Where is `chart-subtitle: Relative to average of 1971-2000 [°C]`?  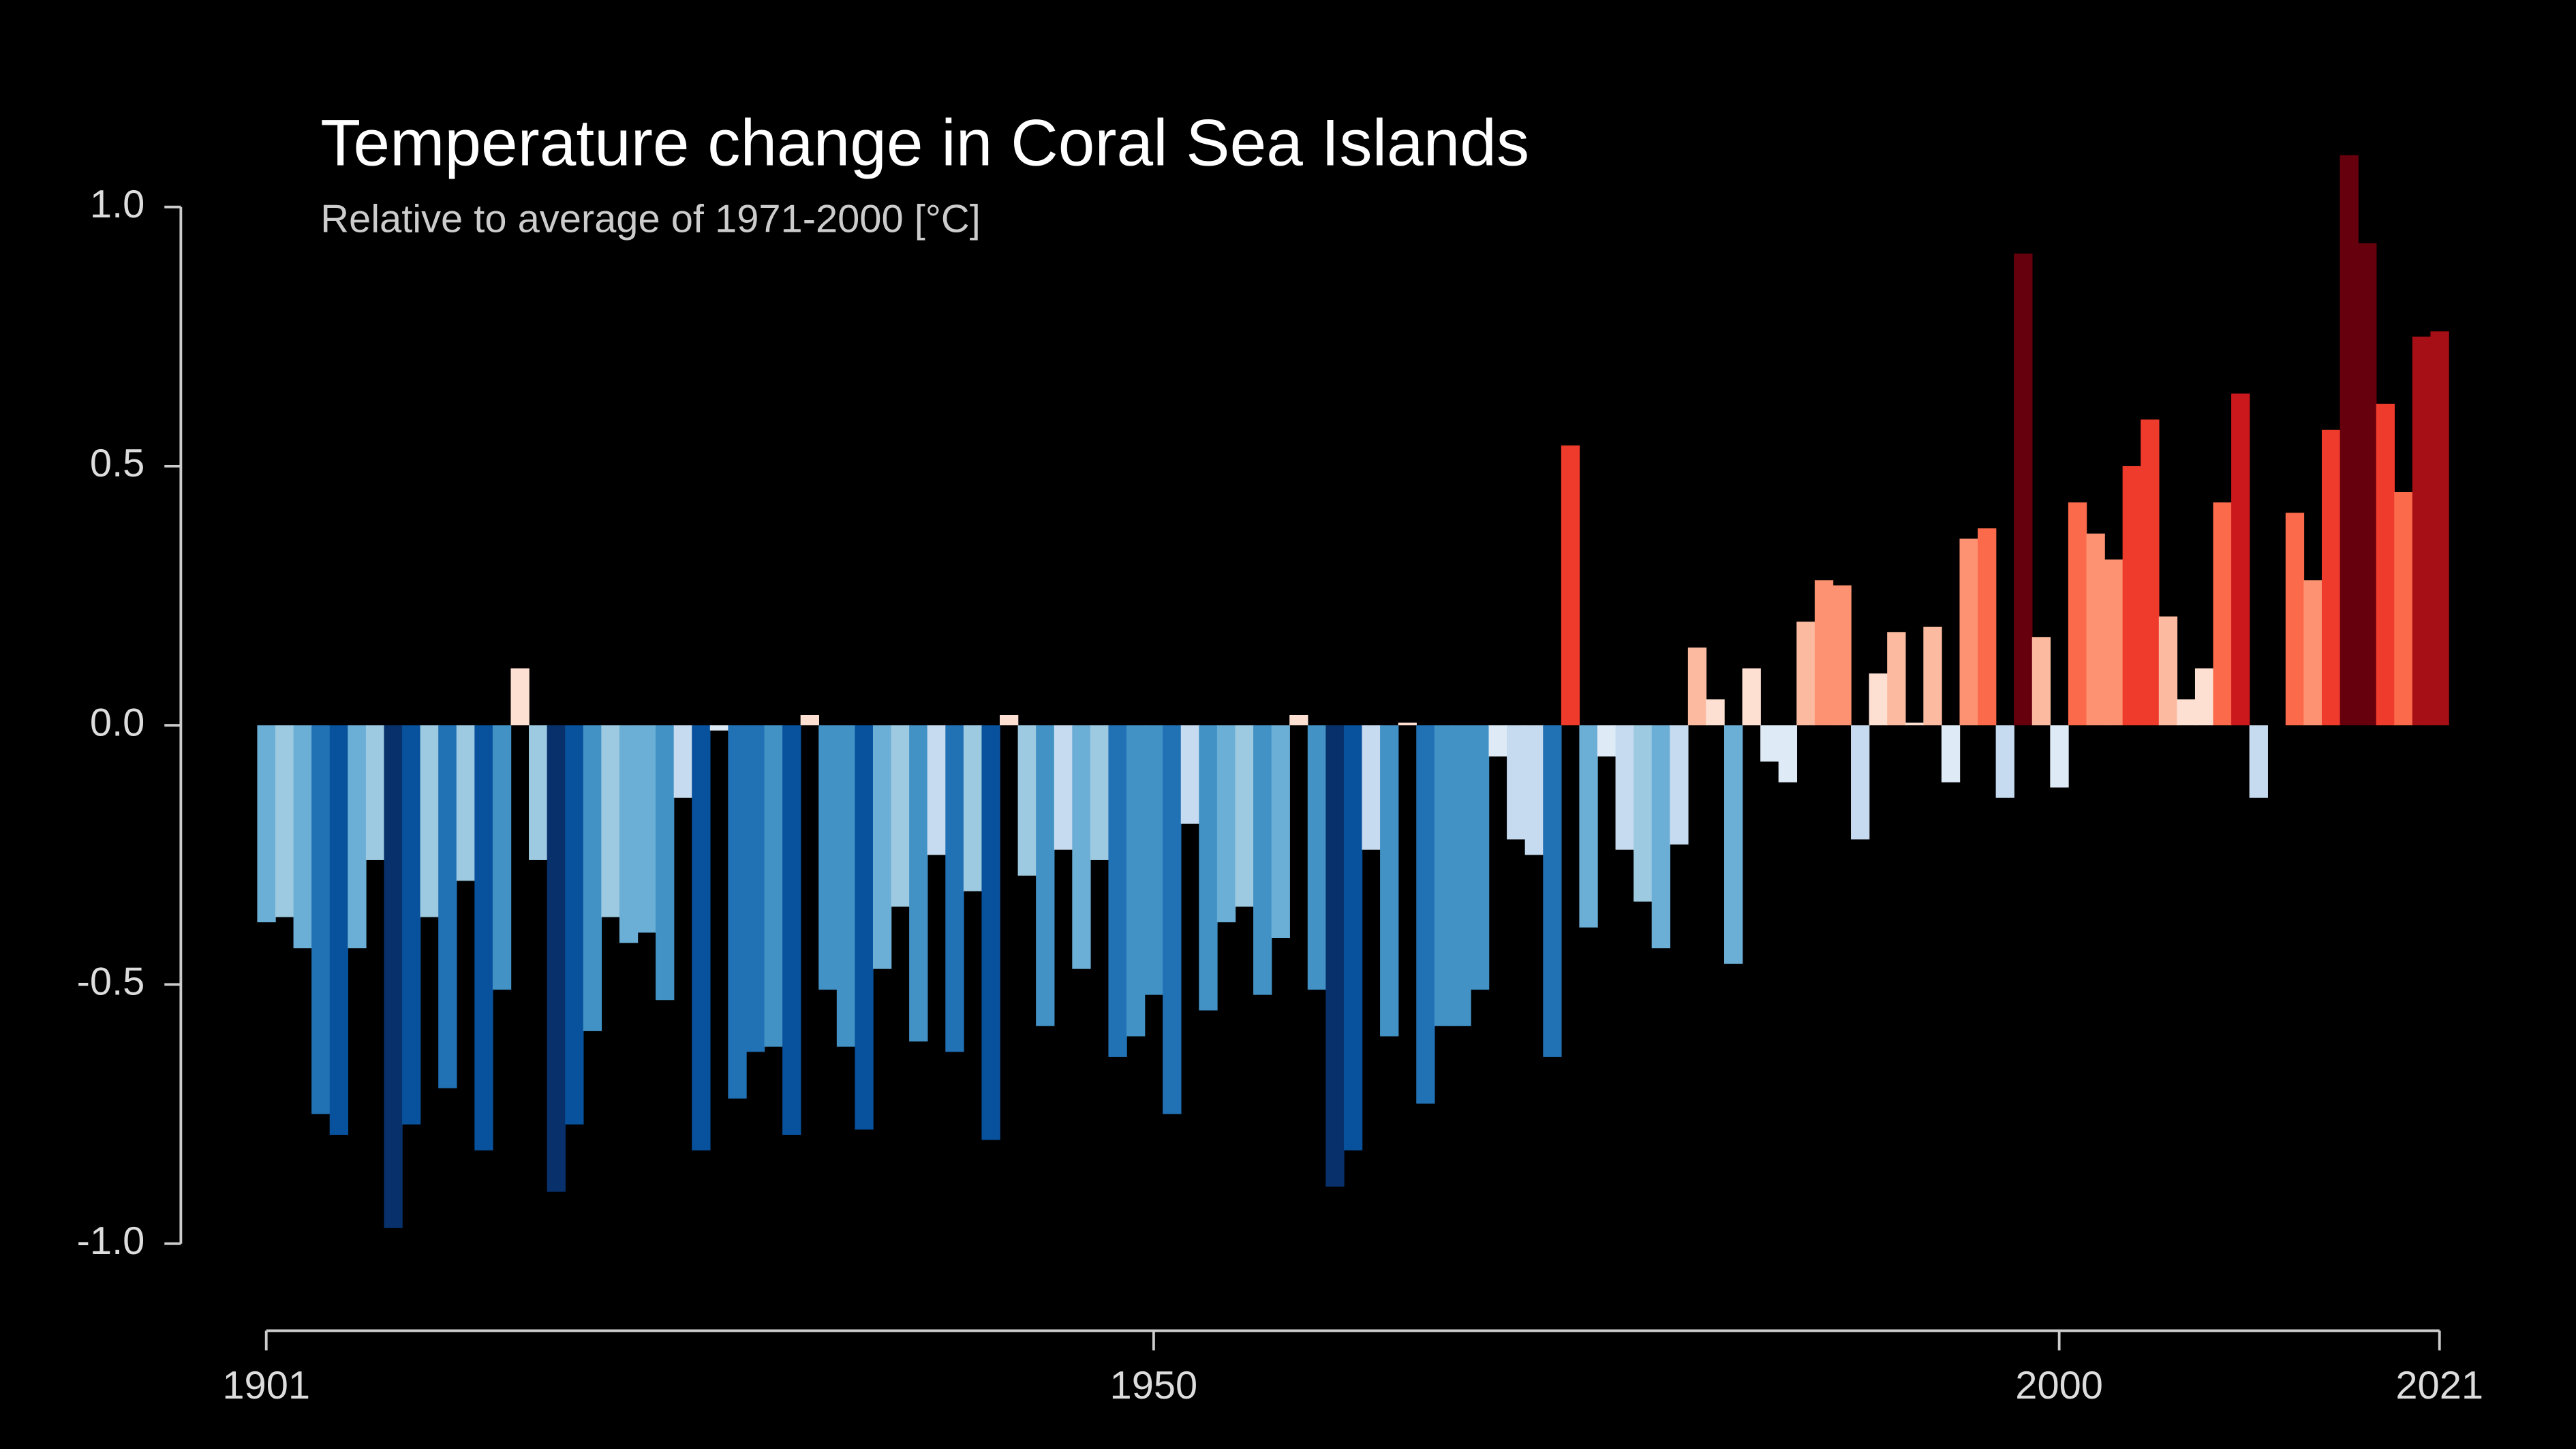 chart-subtitle: Relative to average of 1971-2000 [°C] is located at coordinates (650, 219).